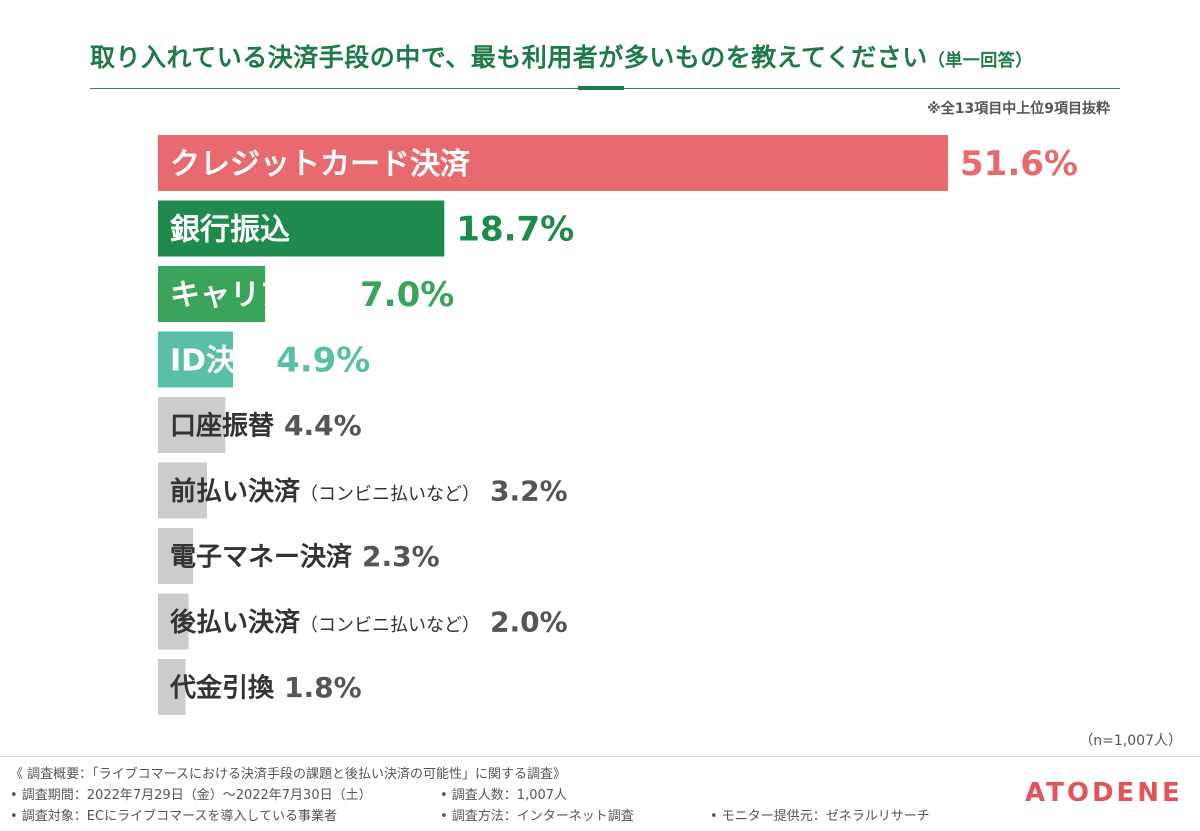  Describe the element at coordinates (1018, 109) in the screenshot. I see `selection-note: ※全13項目中上位9項目抜粋` at that location.